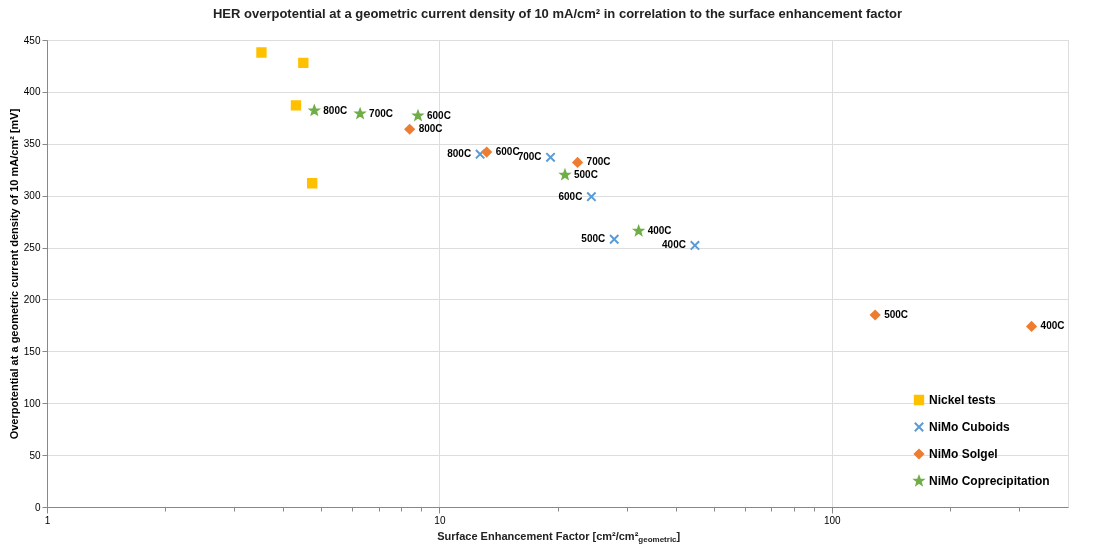  What do you see at coordinates (963, 400) in the screenshot?
I see `legend-label: Nickel tests` at bounding box center [963, 400].